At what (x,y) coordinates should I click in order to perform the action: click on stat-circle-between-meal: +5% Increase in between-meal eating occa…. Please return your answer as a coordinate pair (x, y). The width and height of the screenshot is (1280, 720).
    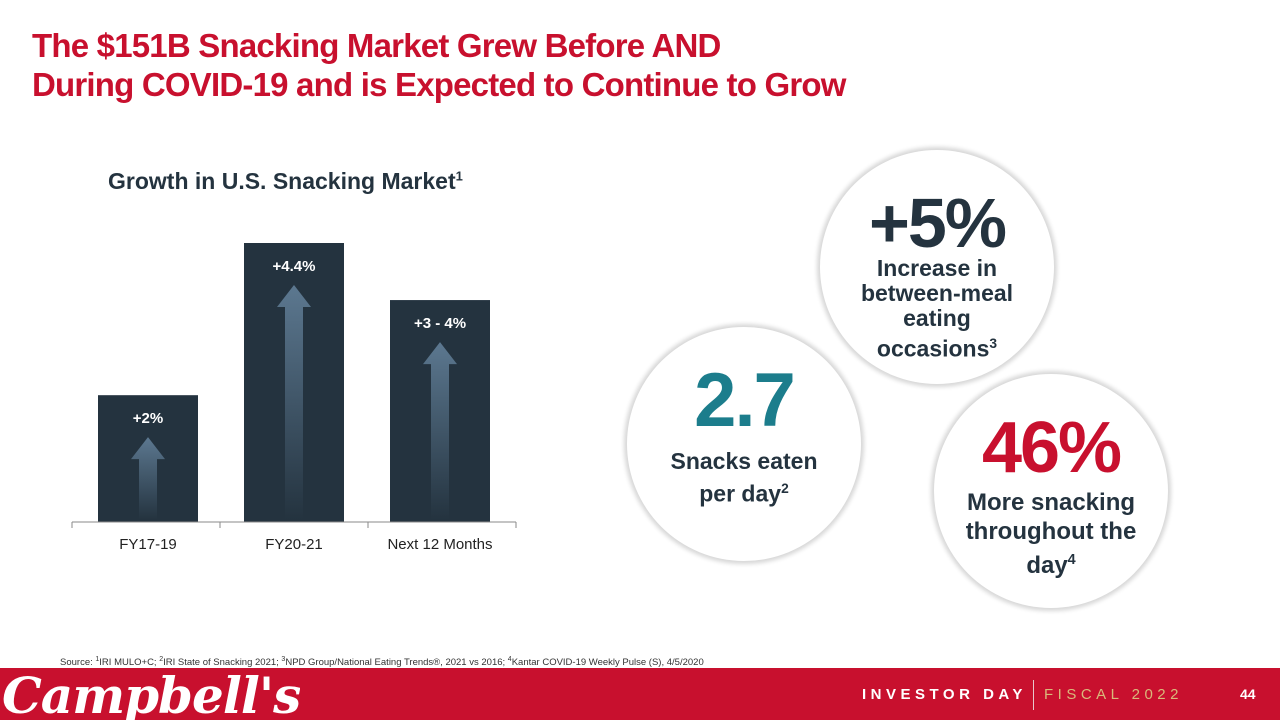
    Looking at the image, I should click on (937, 267).